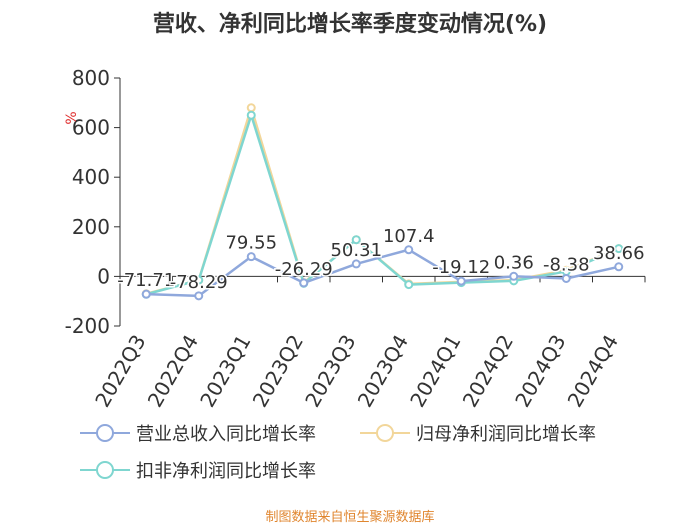 The image size is (700, 525). I want to click on data-label-revenue: 38.66, so click(619, 253).